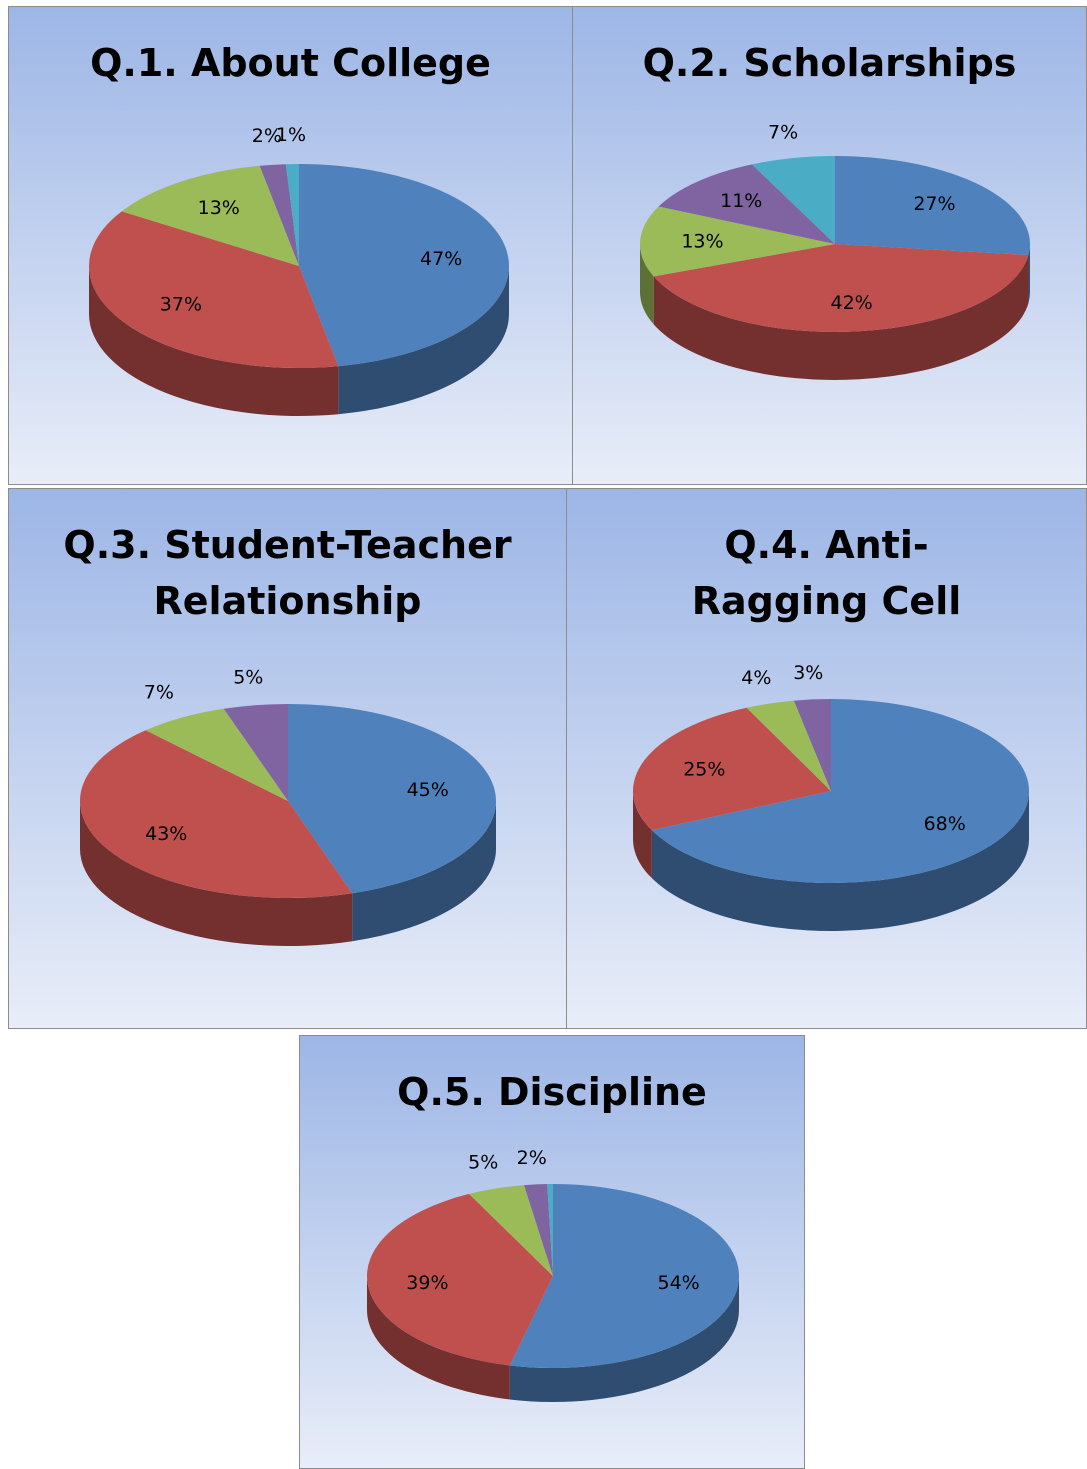 Image resolution: width=1087 pixels, height=1469 pixels. I want to click on data-label: 68%, so click(945, 824).